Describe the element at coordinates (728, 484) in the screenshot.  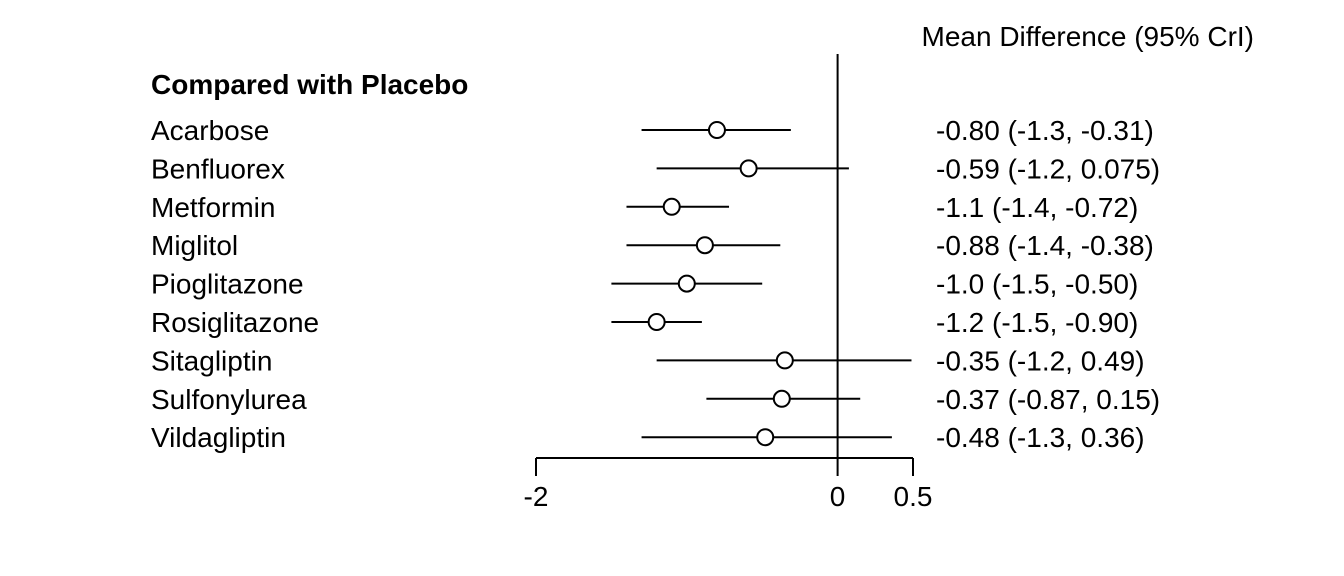
I see `x-axis: -2 0 0.5` at that location.